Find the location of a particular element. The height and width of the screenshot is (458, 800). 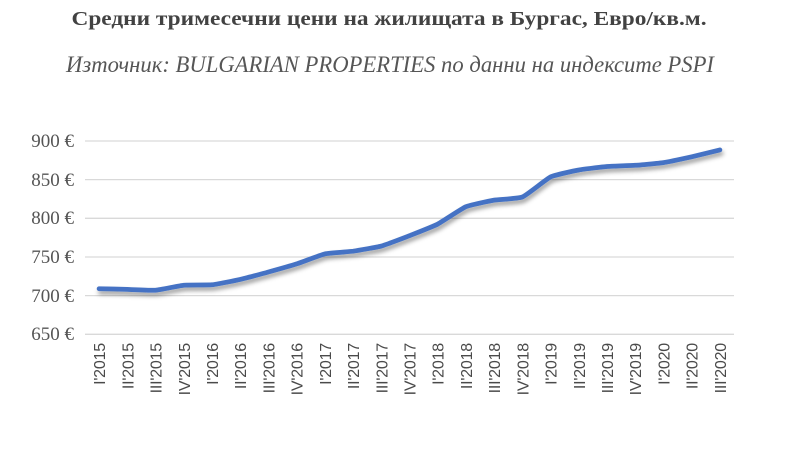

svg-text: III'2018 is located at coordinates (495, 368).